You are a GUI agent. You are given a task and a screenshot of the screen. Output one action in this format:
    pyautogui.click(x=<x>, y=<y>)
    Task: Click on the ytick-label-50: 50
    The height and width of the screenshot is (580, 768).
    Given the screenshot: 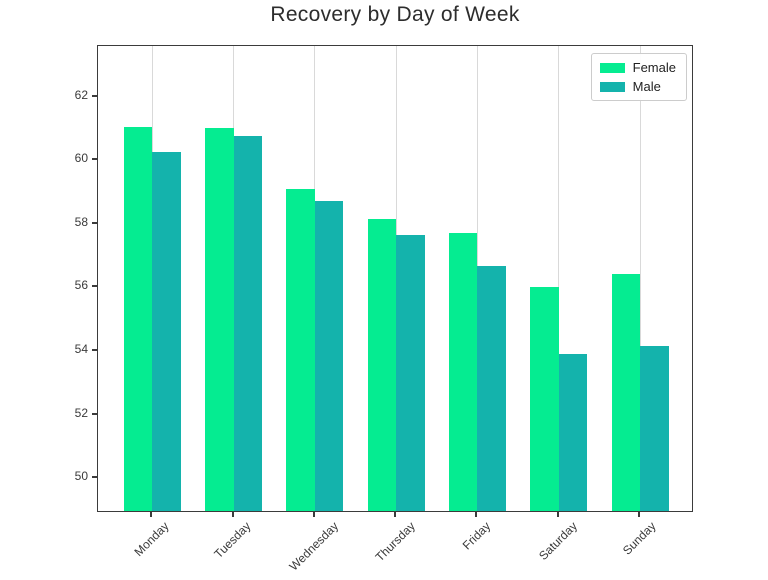 What is the action you would take?
    pyautogui.click(x=81, y=476)
    